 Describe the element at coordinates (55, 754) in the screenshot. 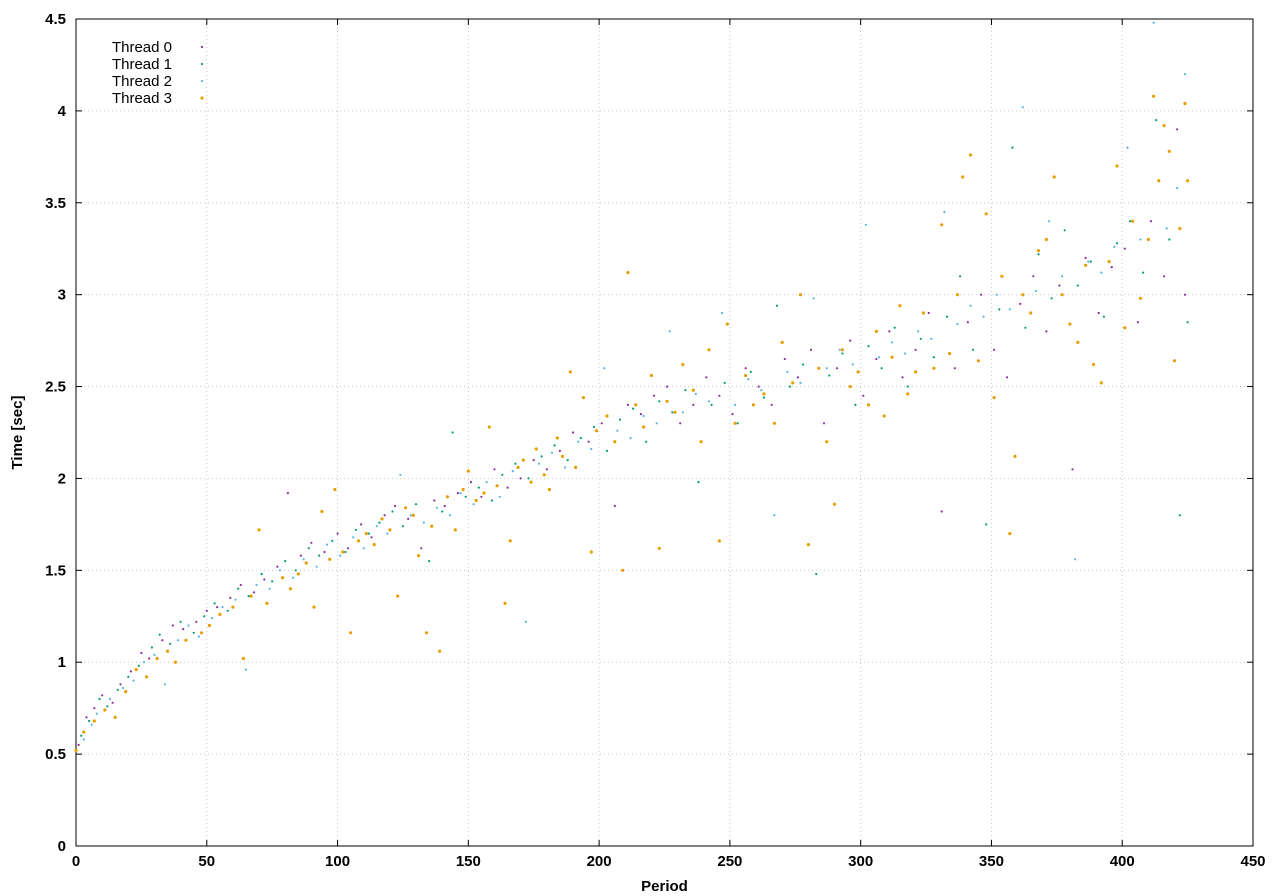

I see `y-tick-label: 0.5` at that location.